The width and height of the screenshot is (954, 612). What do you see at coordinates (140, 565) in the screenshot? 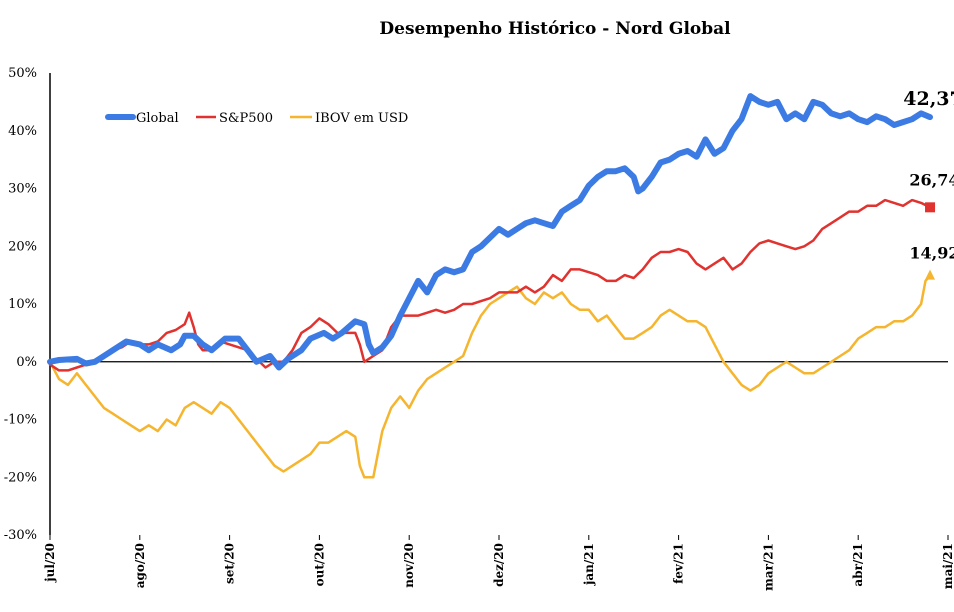
I see `x-tick-label: ago/20` at bounding box center [140, 565].